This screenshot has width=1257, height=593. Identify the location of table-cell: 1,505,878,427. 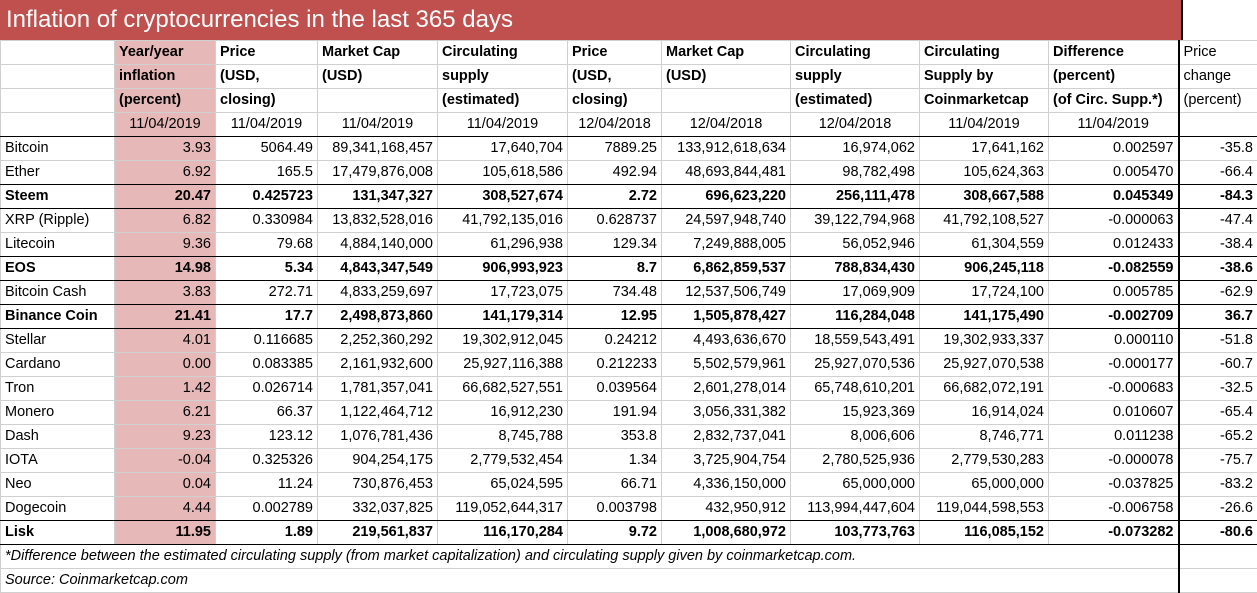
(726, 316).